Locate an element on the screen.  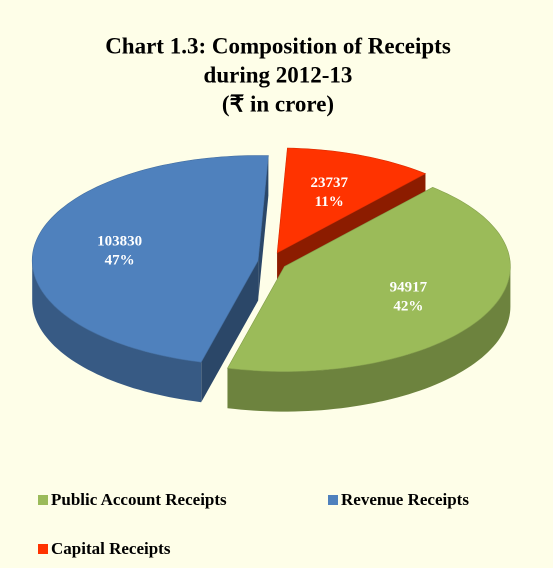
data-label: 103830 is located at coordinates (119, 241).